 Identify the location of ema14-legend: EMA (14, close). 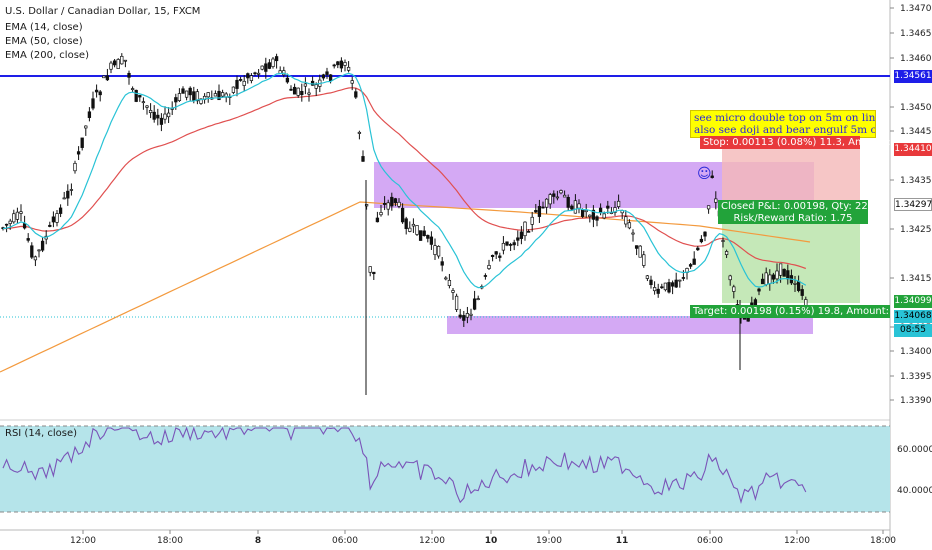
(44, 27).